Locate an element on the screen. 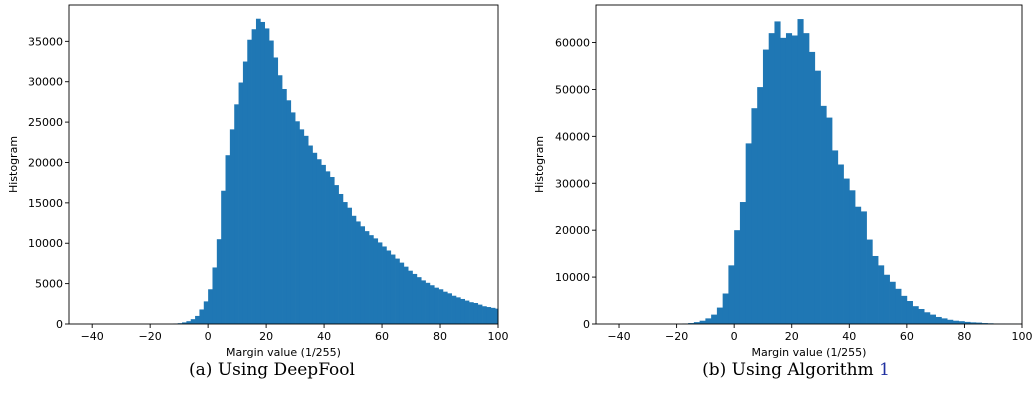 This screenshot has width=1034, height=411. x-tick-label: 0 is located at coordinates (208, 336).